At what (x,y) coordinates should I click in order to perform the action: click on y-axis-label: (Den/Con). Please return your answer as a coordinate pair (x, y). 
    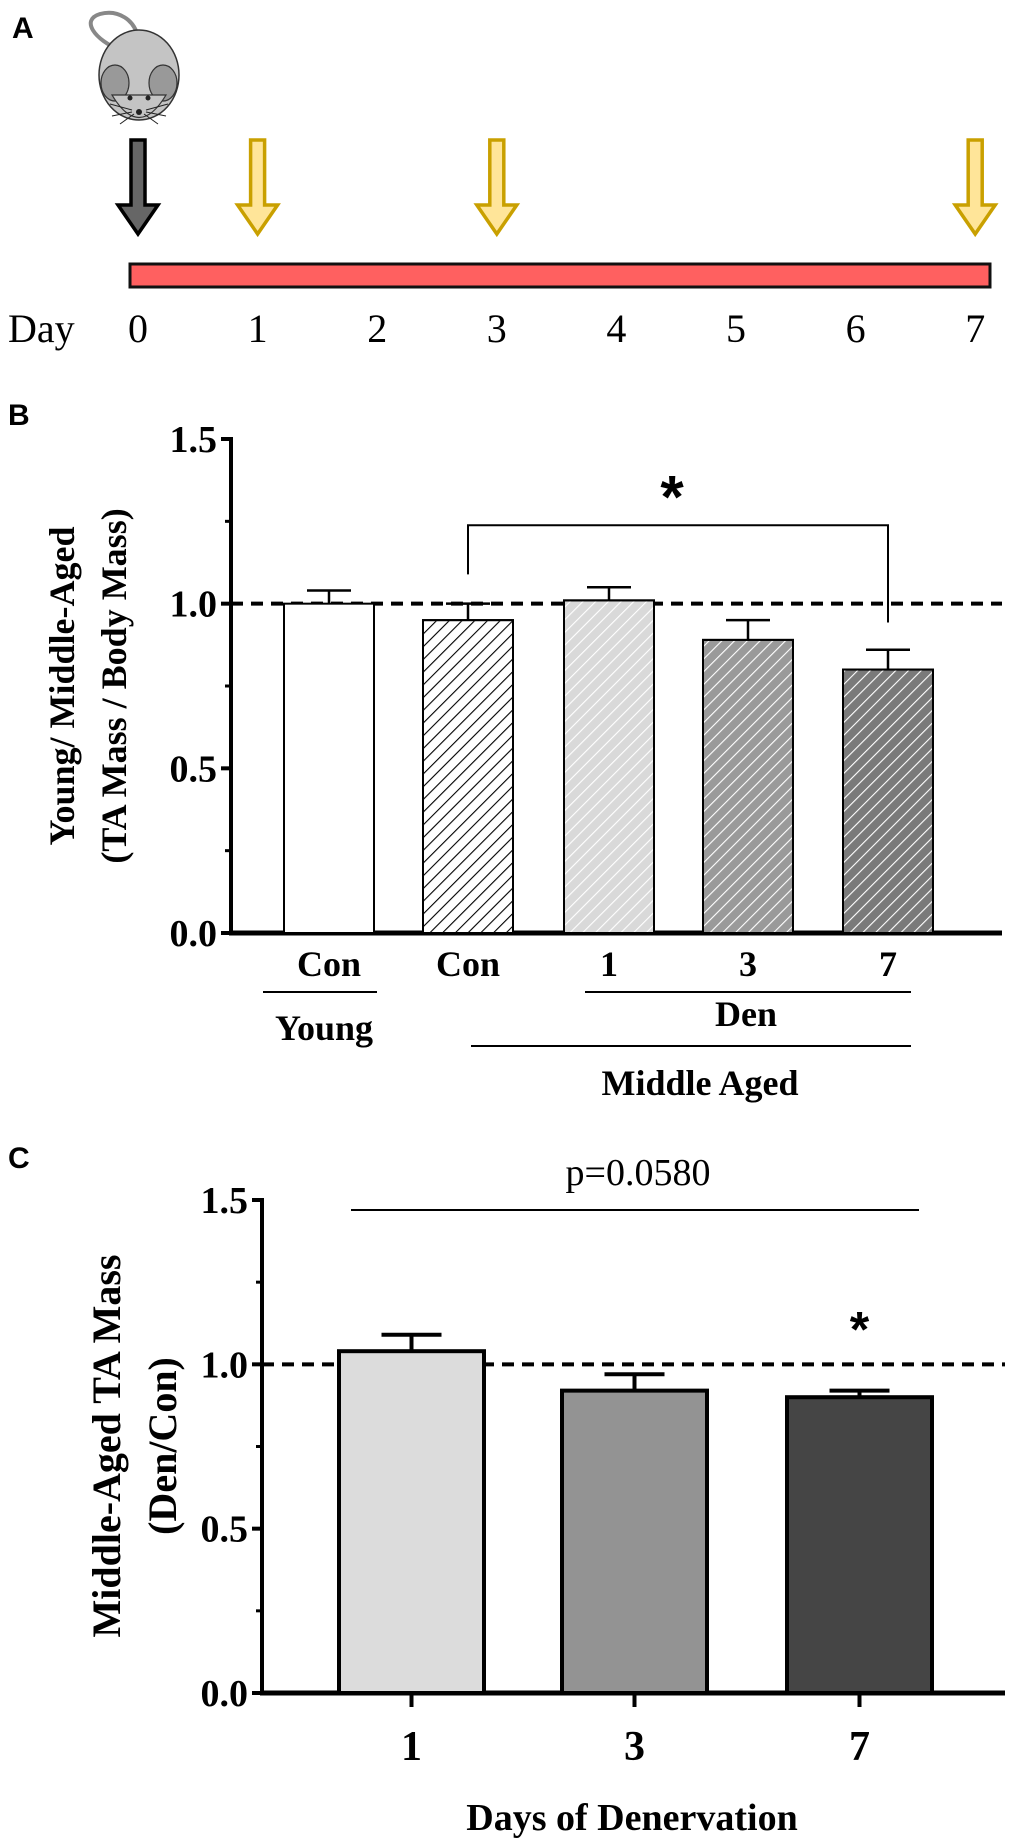
    Looking at the image, I should click on (162, 1446).